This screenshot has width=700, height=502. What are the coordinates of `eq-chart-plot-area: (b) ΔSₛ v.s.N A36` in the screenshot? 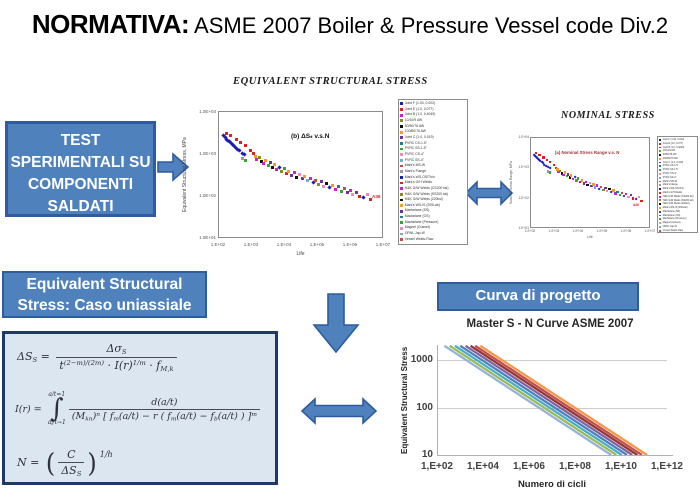 It's located at (300, 174).